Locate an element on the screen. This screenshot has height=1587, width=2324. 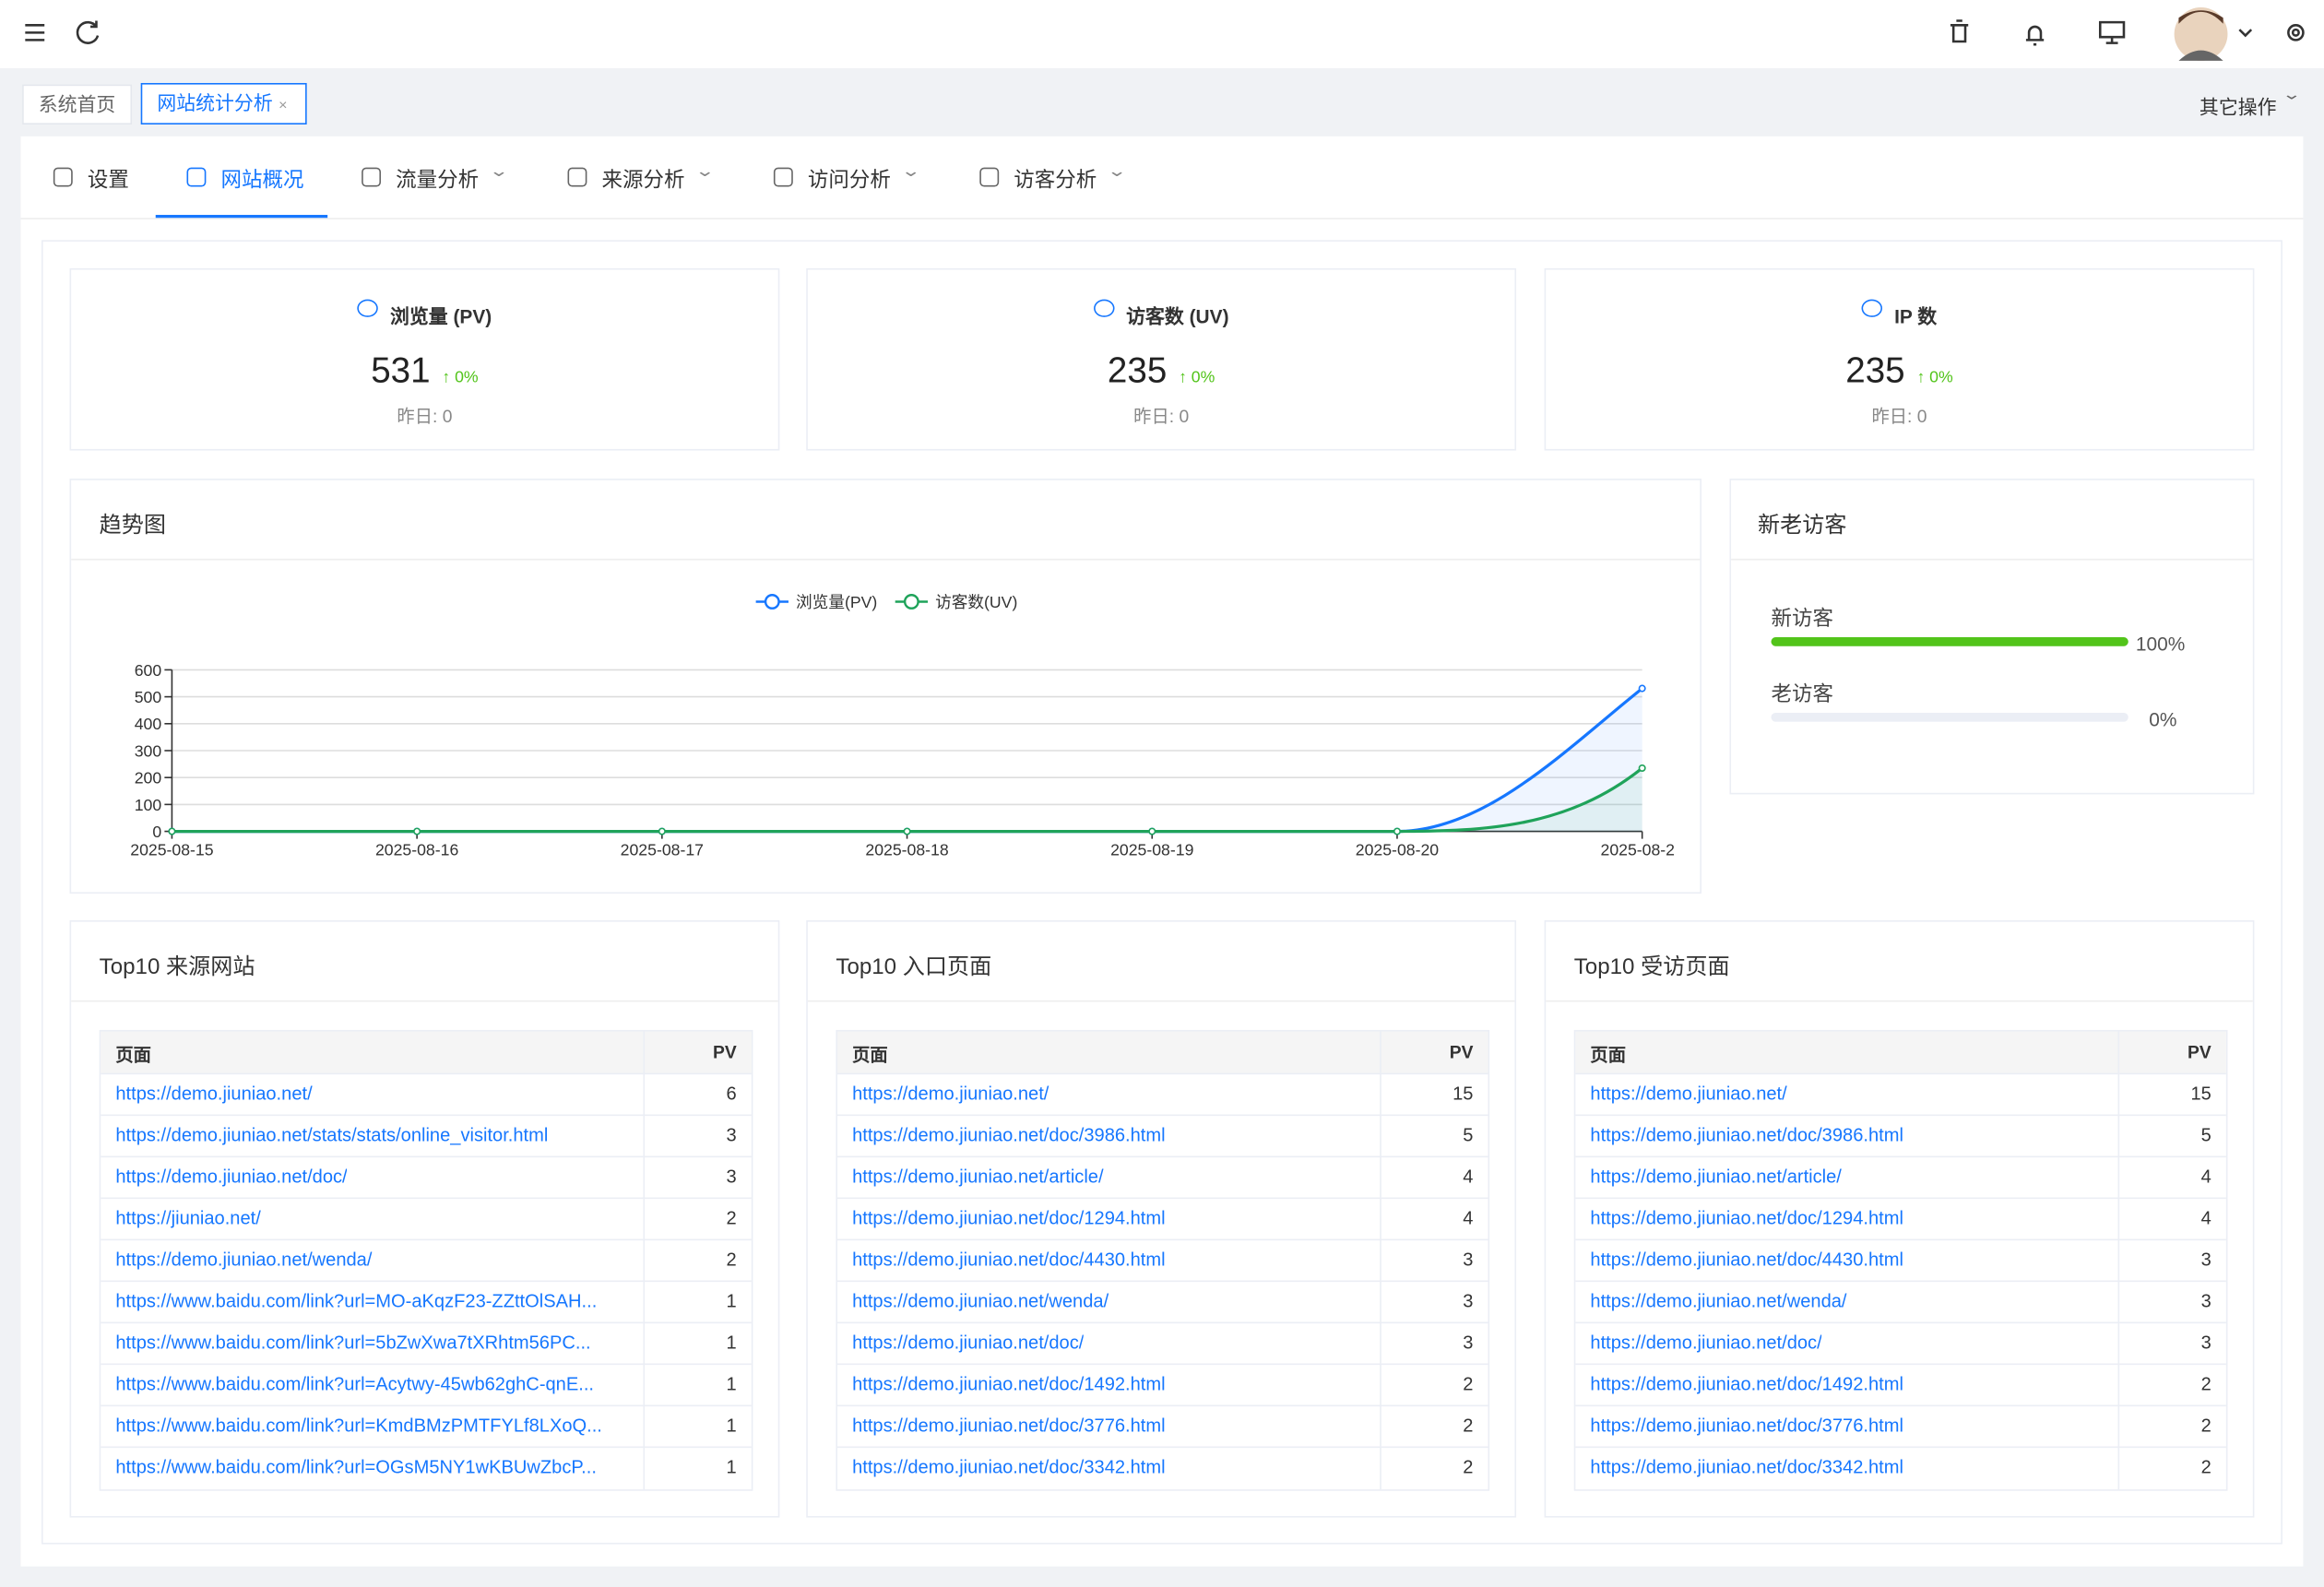
y-tick-label: 400 is located at coordinates (148, 724).